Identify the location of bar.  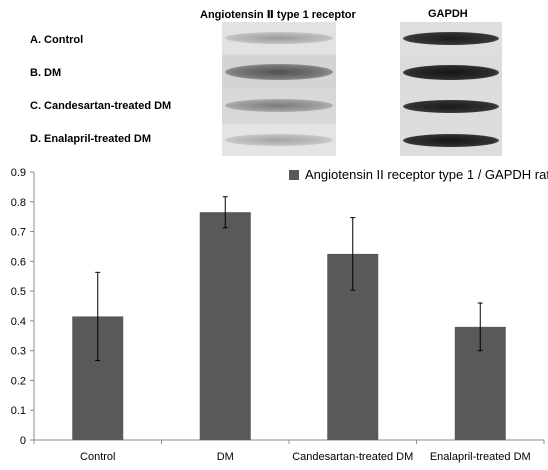
(225, 326).